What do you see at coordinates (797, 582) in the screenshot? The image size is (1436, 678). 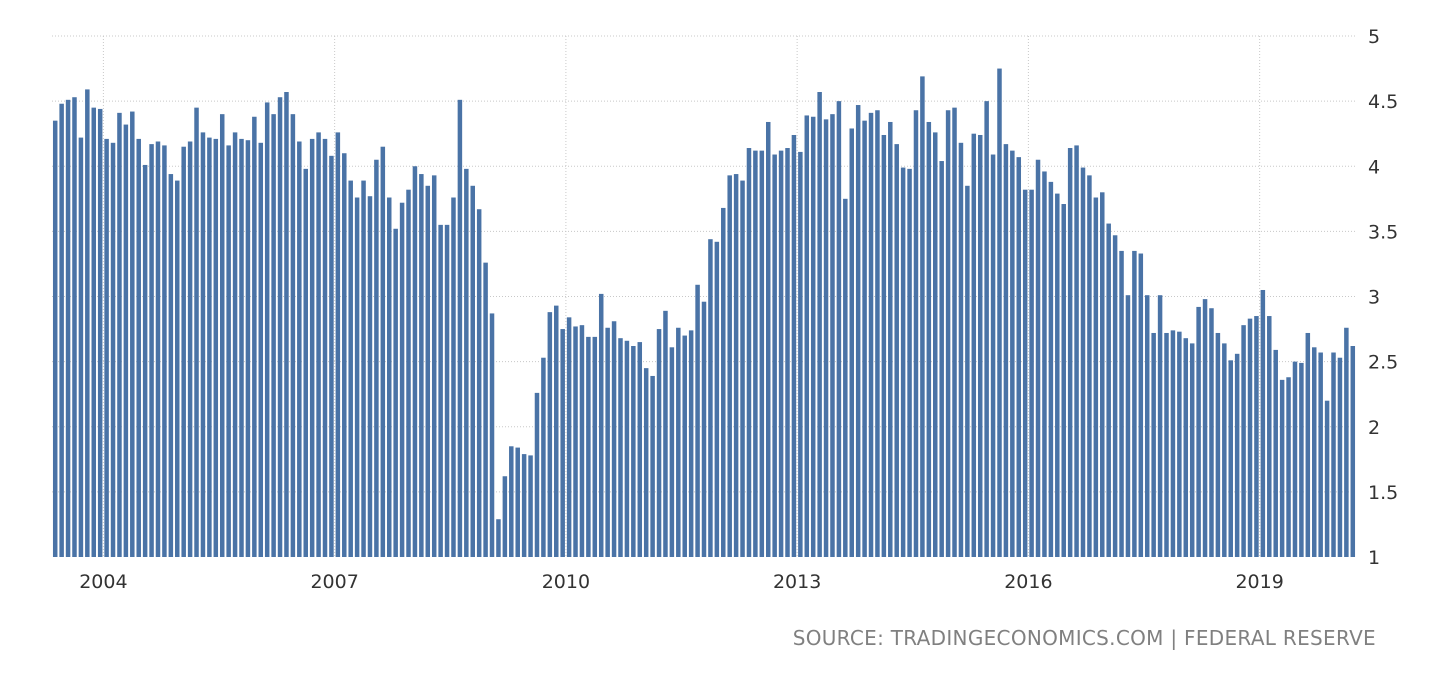 I see `x-tick-label: 2013` at bounding box center [797, 582].